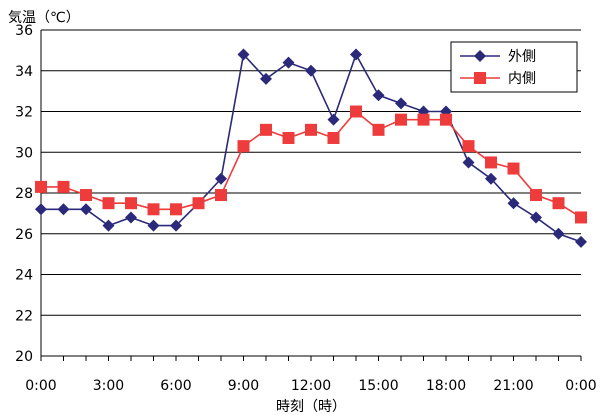  What do you see at coordinates (24, 113) in the screenshot?
I see `y-tick-label: 32` at bounding box center [24, 113].